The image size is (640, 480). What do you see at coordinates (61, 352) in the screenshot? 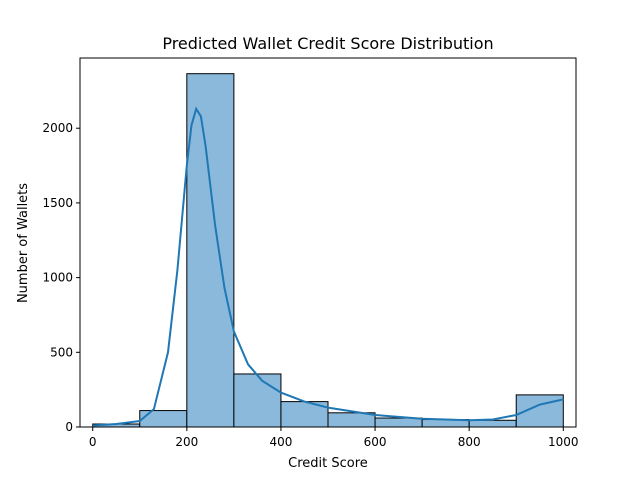
I see `y-tick-label: 500` at bounding box center [61, 352].